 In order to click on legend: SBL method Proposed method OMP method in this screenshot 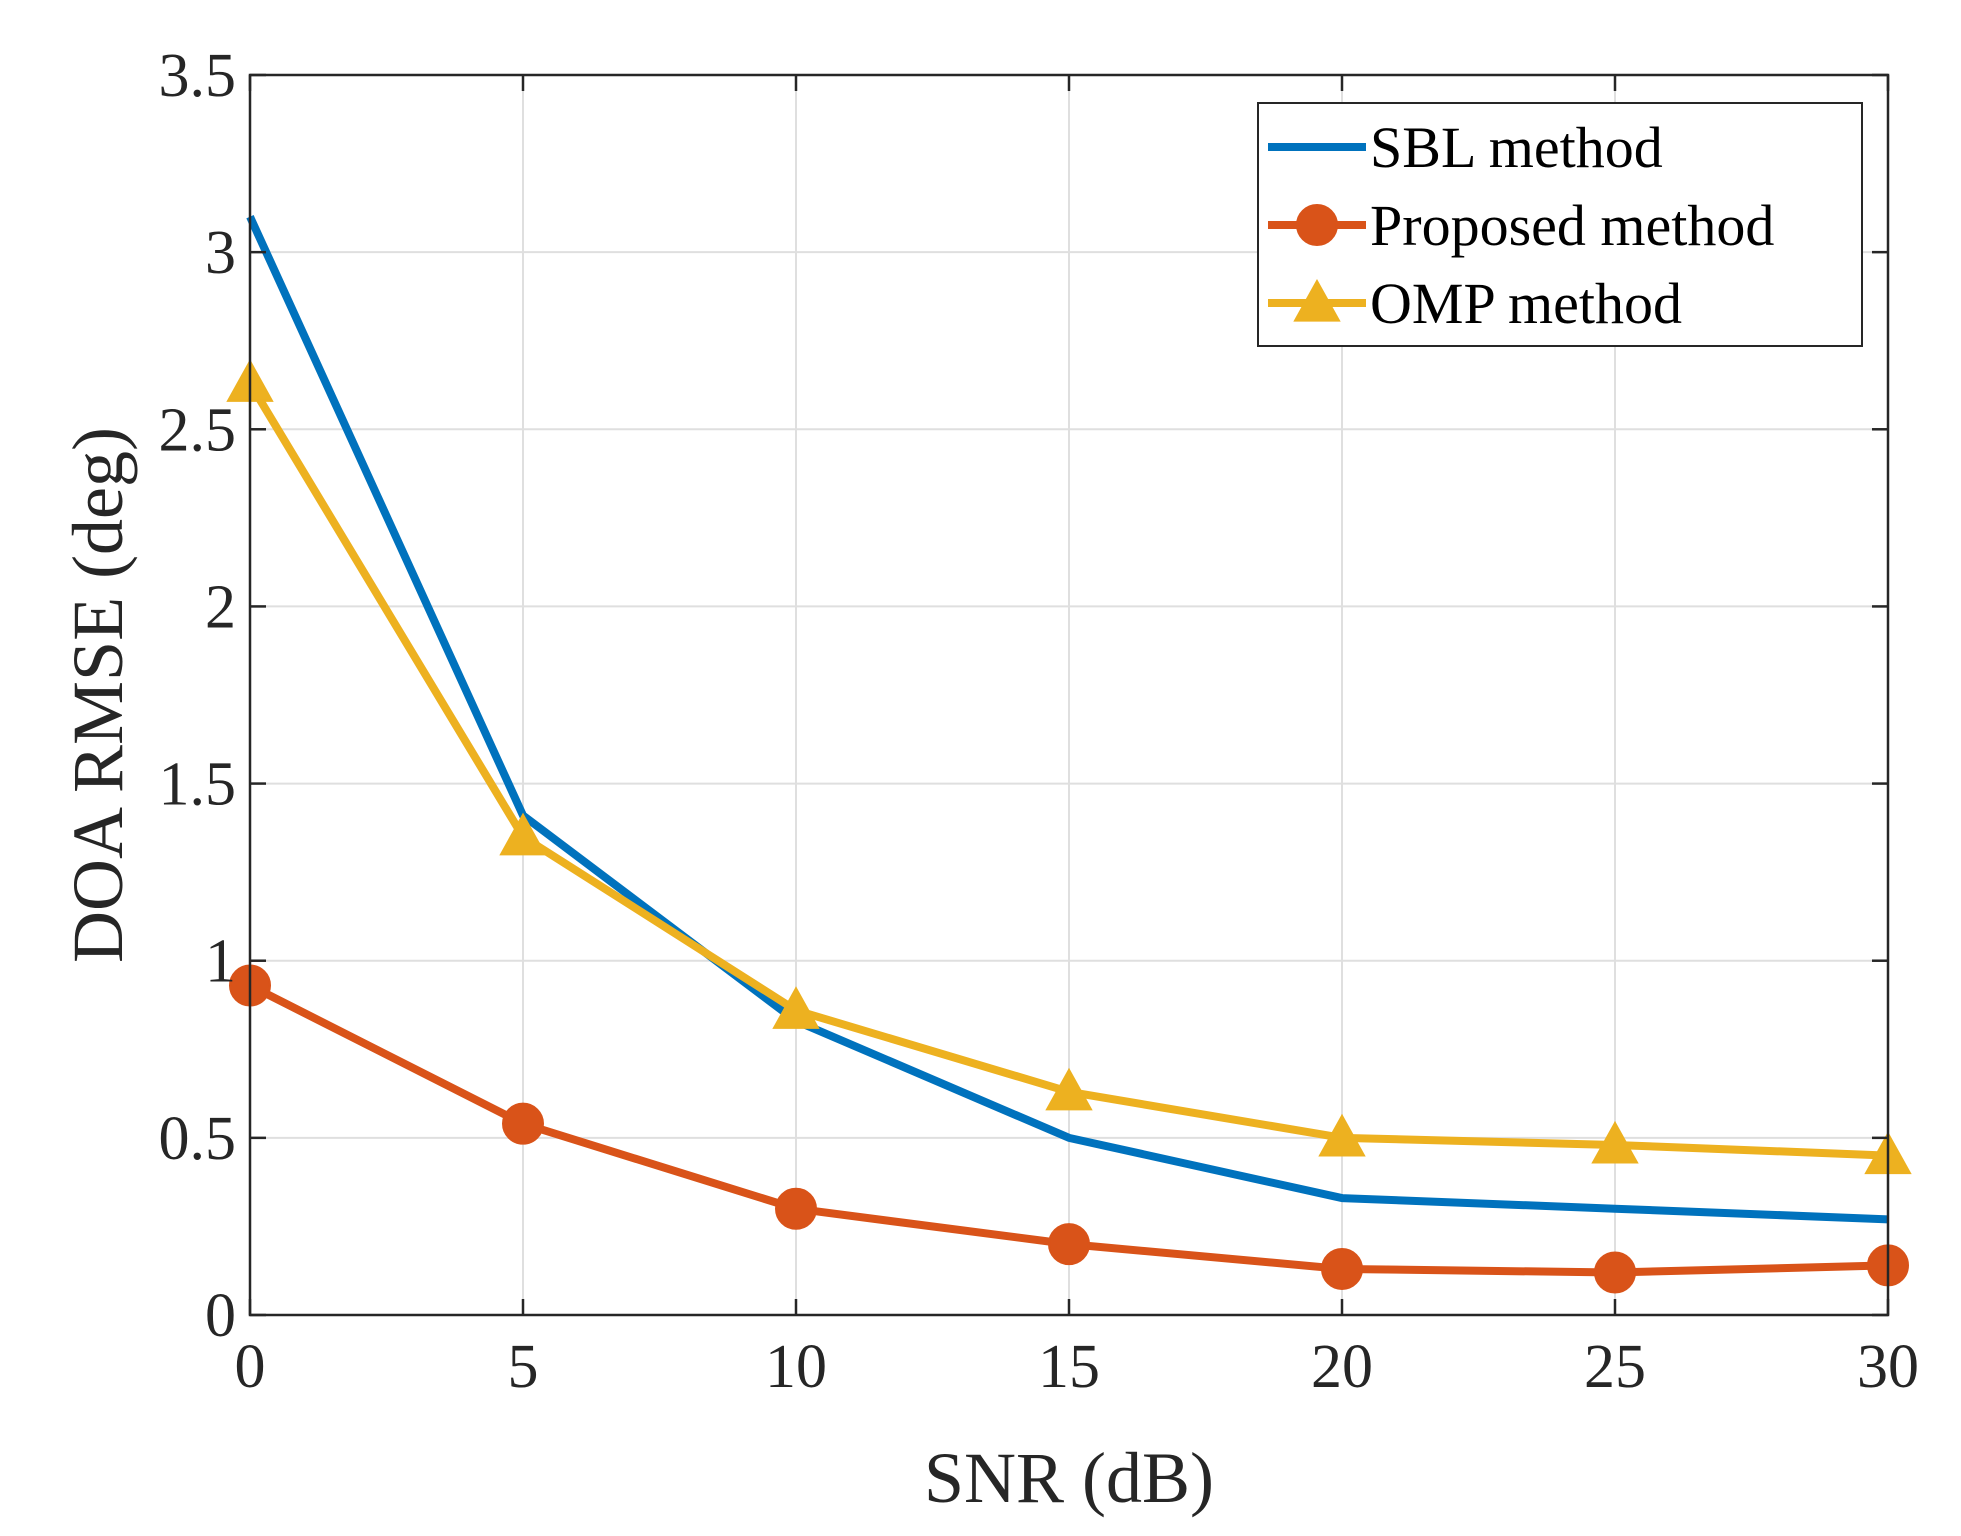, I will do `click(1560, 224)`.